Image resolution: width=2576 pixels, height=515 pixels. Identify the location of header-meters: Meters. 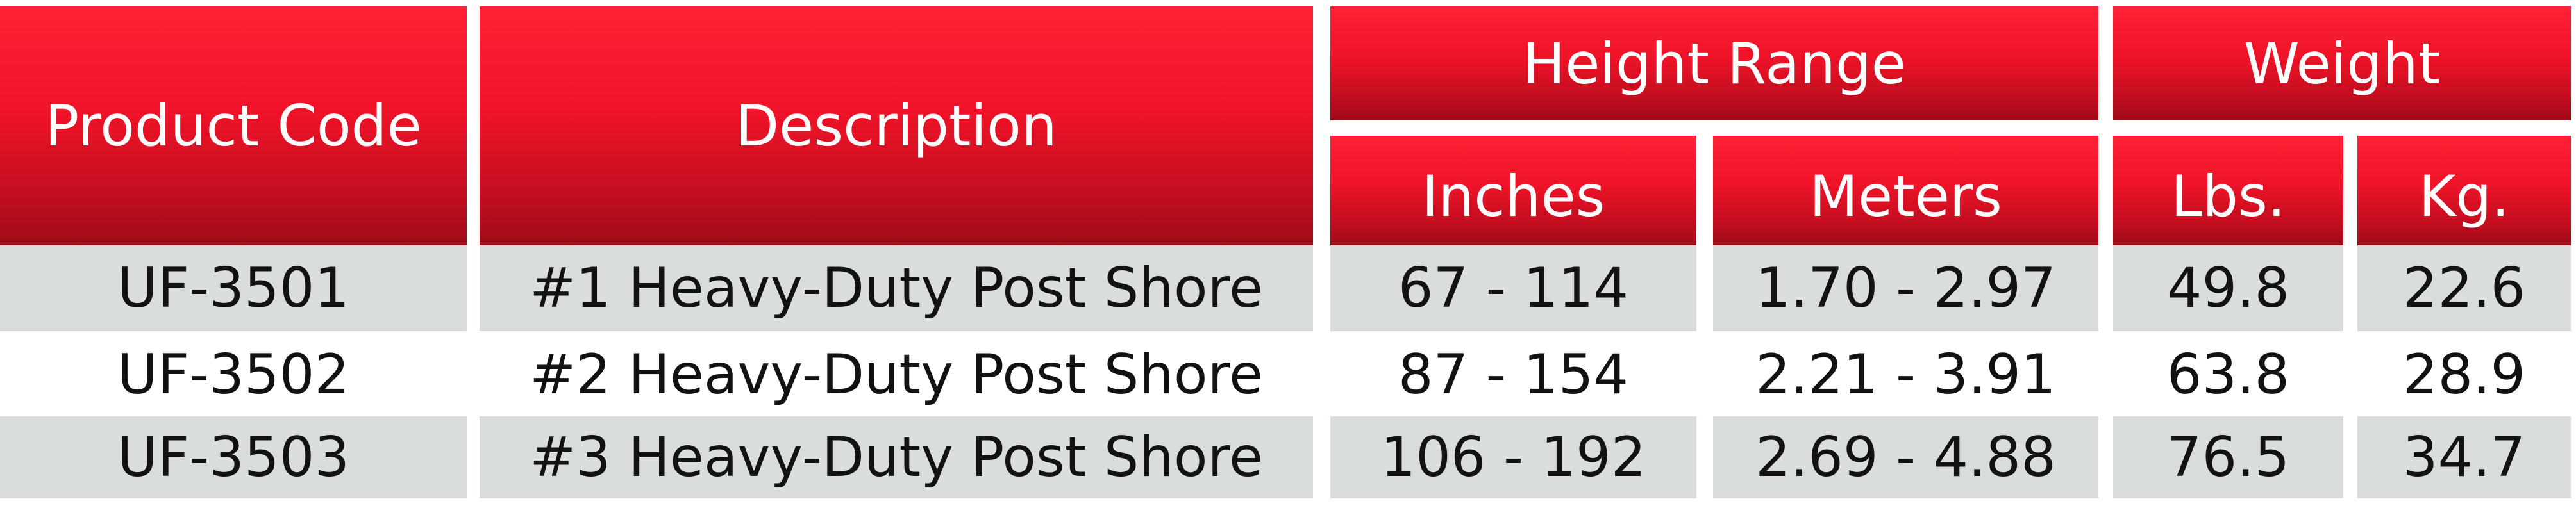
(1905, 191).